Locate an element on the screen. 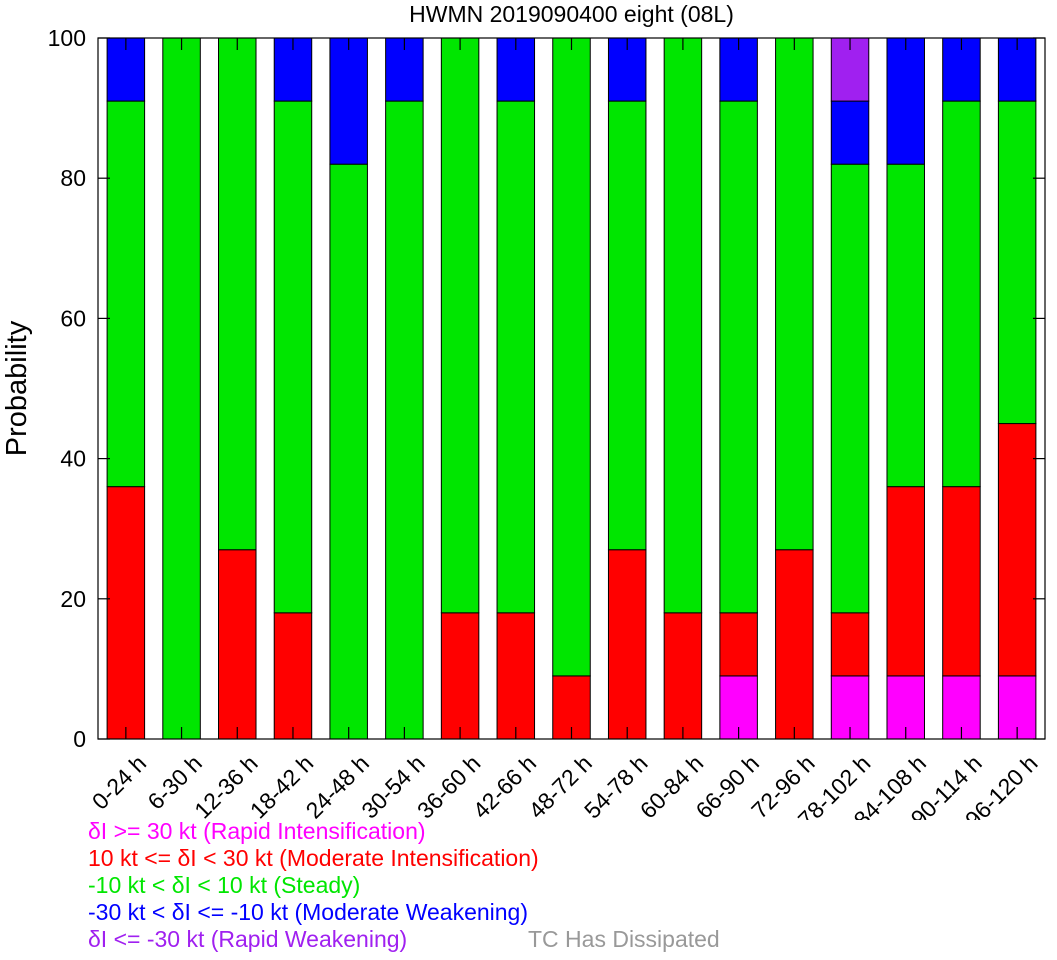 This screenshot has height=960, width=1057. y-tick-label: 40 is located at coordinates (73, 459).